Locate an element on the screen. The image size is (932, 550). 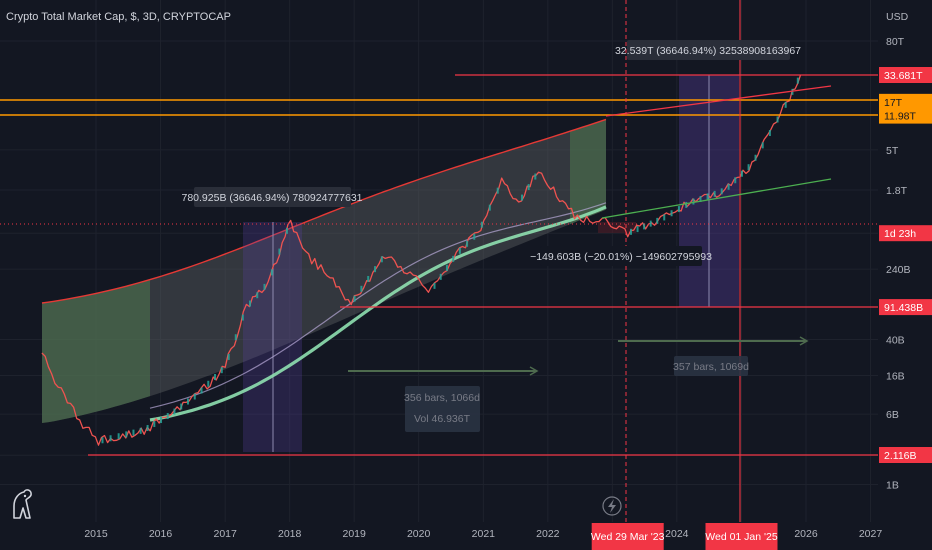
svg-text: 91.438B is located at coordinates (903, 308).